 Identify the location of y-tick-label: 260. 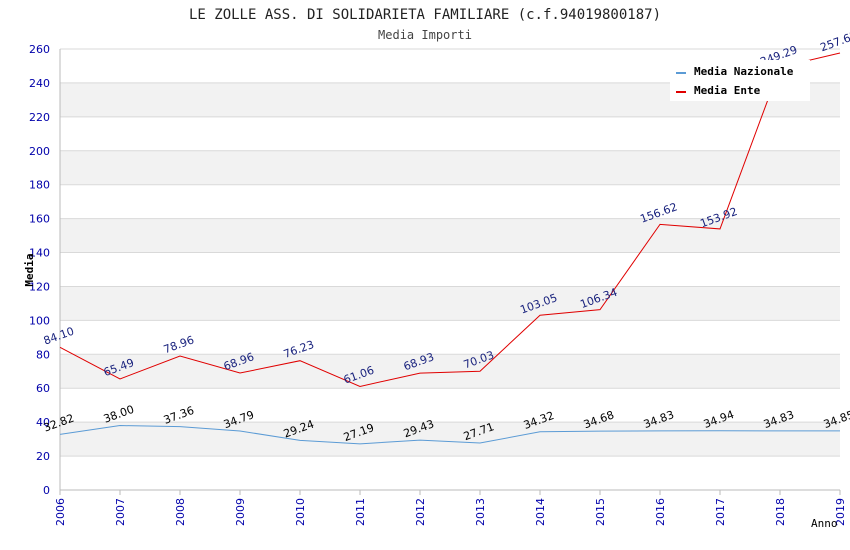
(39, 49).